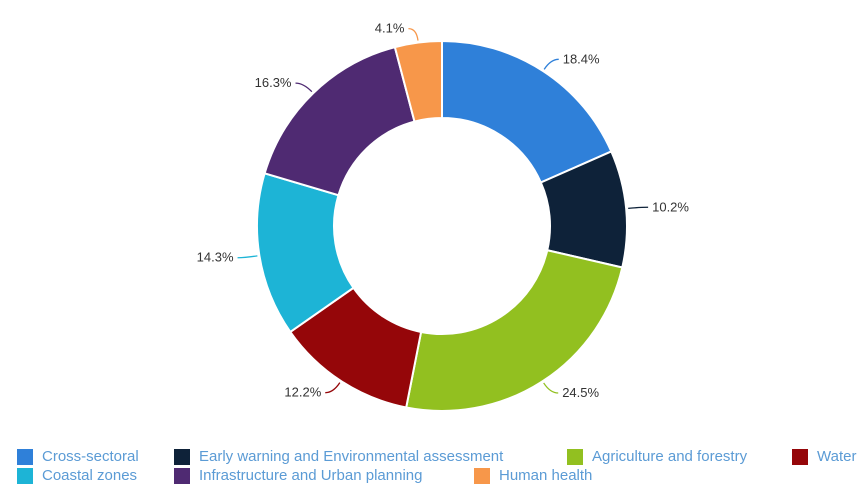  What do you see at coordinates (670, 456) in the screenshot?
I see `legend-label: Agriculture and forestry` at bounding box center [670, 456].